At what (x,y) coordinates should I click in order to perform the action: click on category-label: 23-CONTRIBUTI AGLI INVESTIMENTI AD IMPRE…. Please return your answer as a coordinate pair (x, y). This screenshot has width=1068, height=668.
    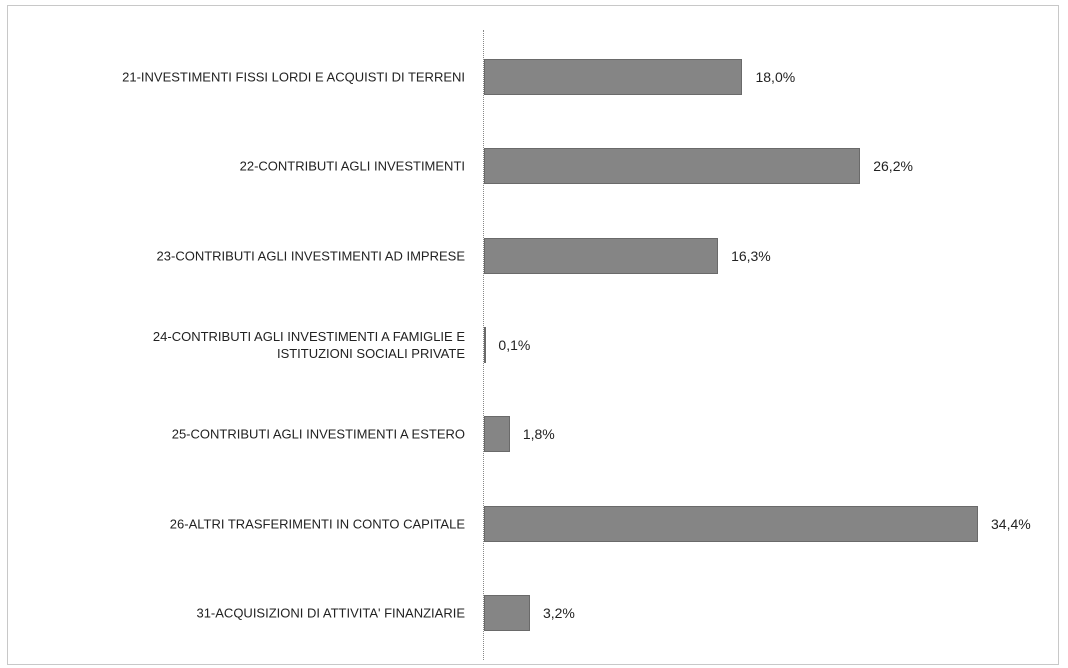
    Looking at the image, I should click on (310, 256).